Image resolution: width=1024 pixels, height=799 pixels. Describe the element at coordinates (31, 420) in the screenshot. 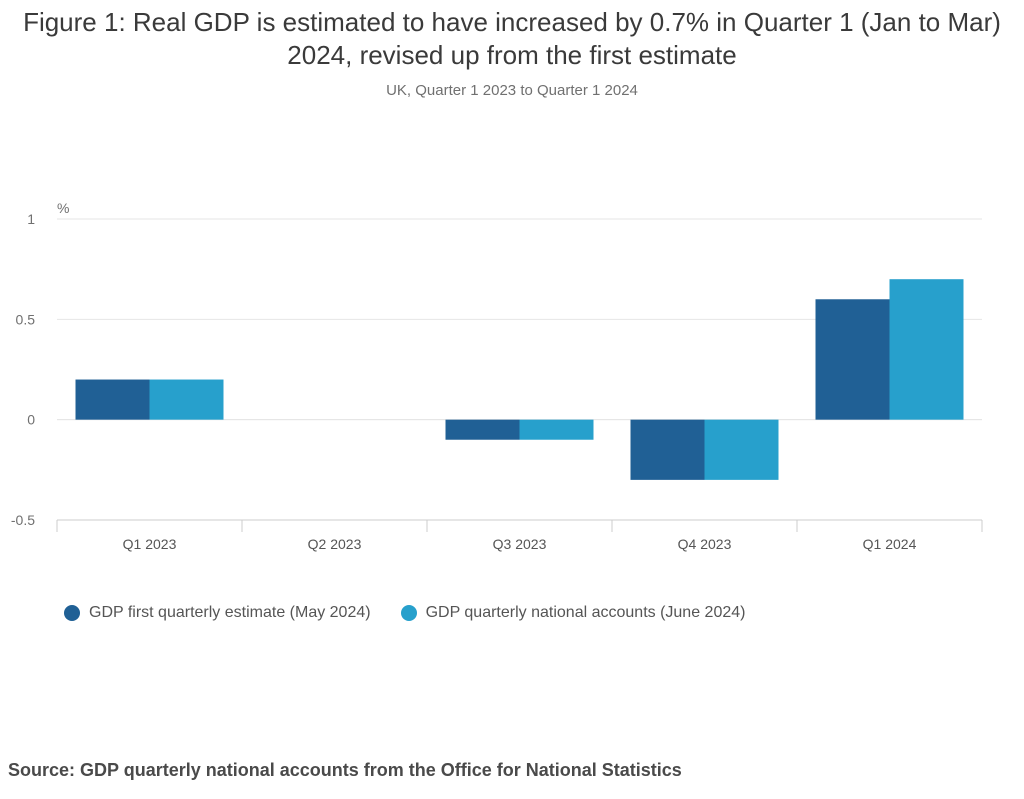

I see `y-tick-label: 0` at that location.